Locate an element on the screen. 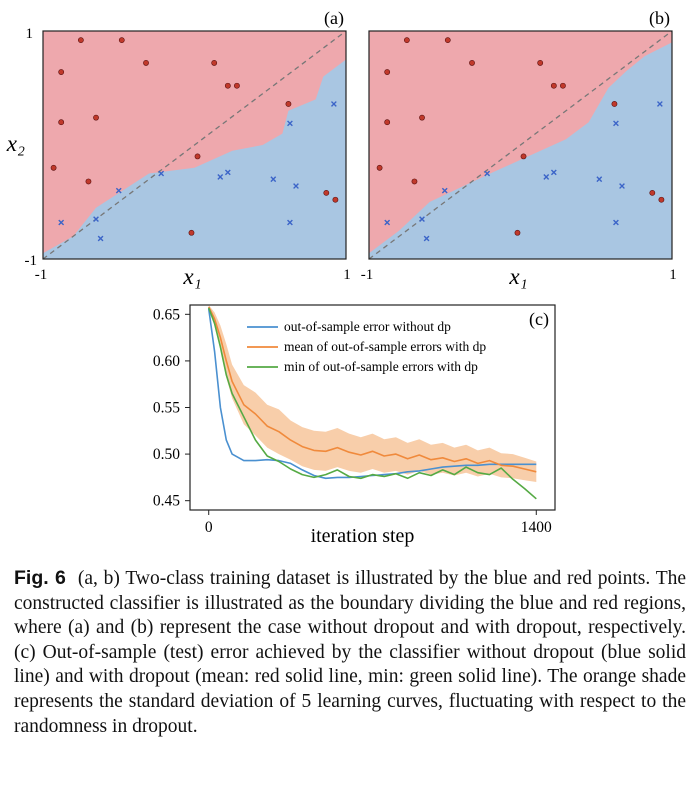 The image size is (700, 796). line-mean-with-dp is located at coordinates (372, 389).